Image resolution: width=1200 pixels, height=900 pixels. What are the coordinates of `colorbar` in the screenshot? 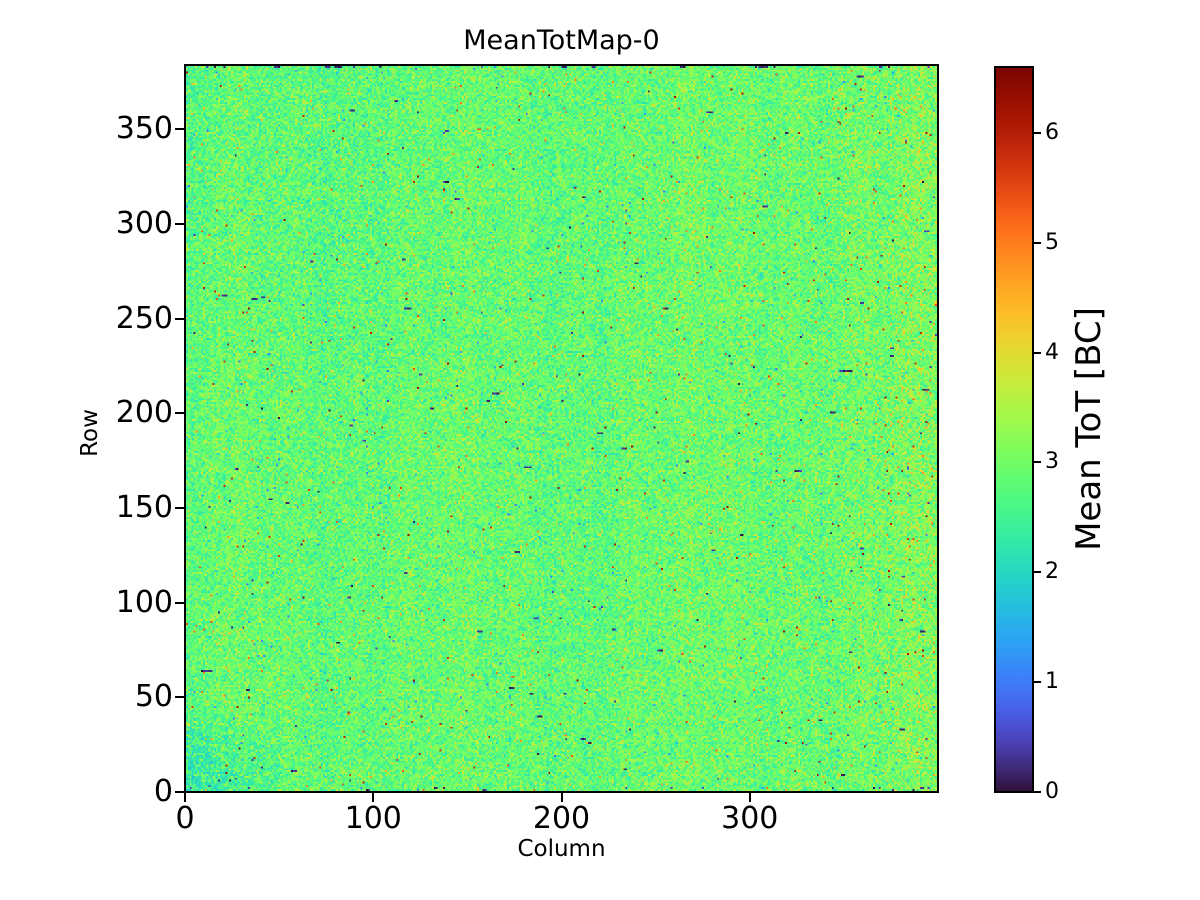 It's located at (1014, 429).